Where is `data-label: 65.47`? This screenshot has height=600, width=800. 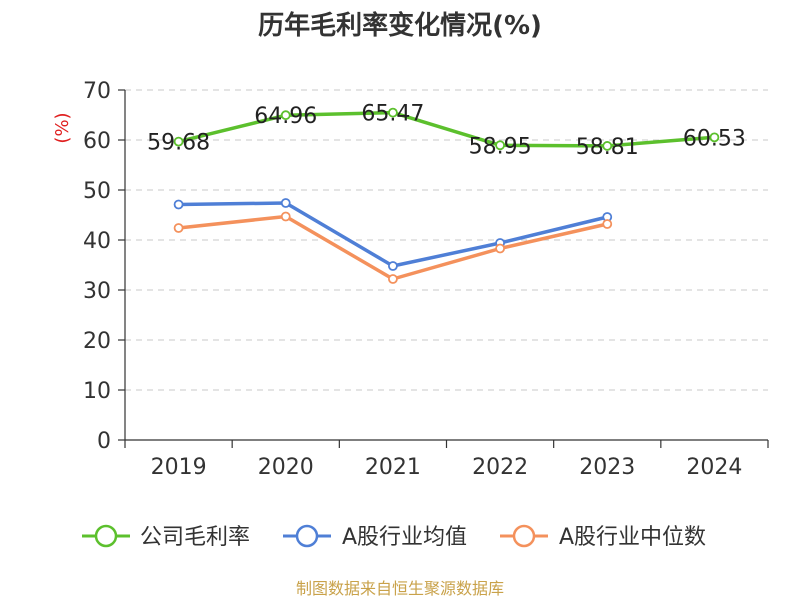 data-label: 65.47 is located at coordinates (392, 114).